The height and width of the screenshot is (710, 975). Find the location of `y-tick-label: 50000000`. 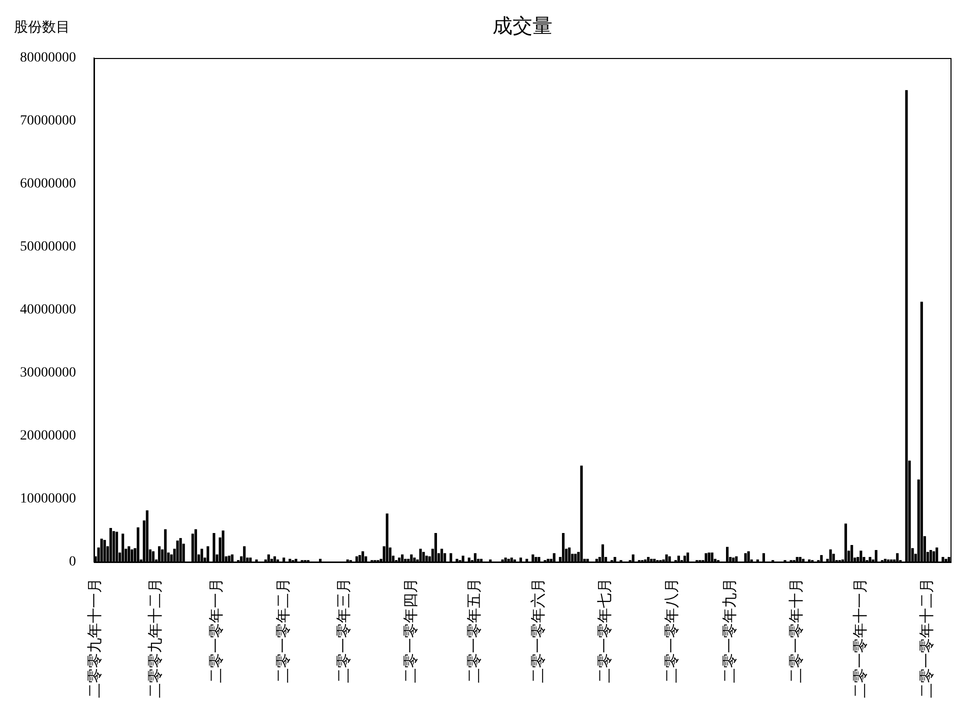

y-tick-label: 50000000 is located at coordinates (48, 247).